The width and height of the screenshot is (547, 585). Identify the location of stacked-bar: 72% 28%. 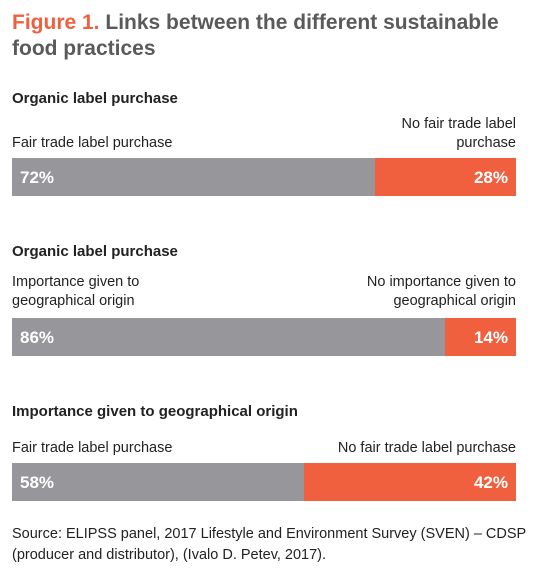
(264, 177).